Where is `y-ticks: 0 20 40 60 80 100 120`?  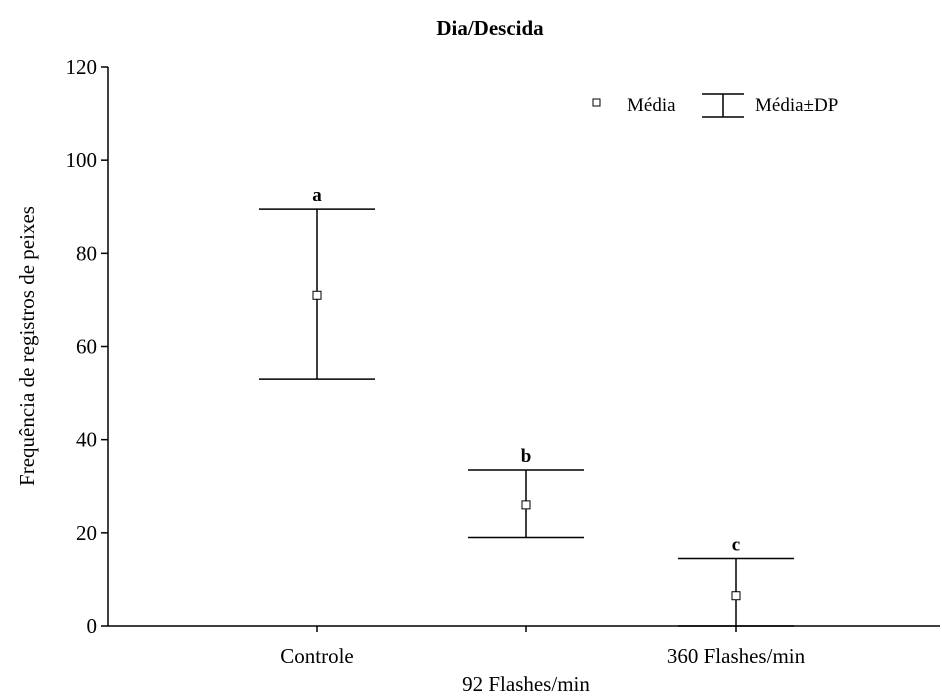 y-ticks: 0 20 40 60 80 100 120 is located at coordinates (87, 346).